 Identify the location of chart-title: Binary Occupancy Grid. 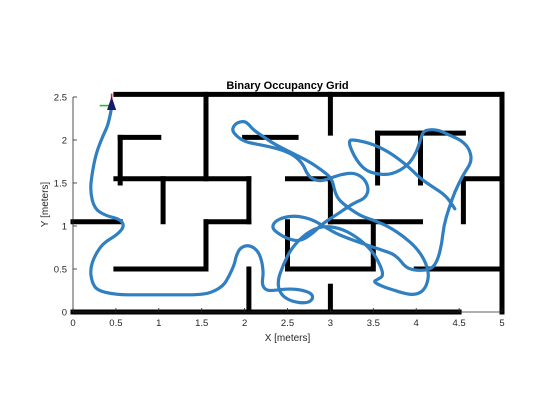
(287, 86).